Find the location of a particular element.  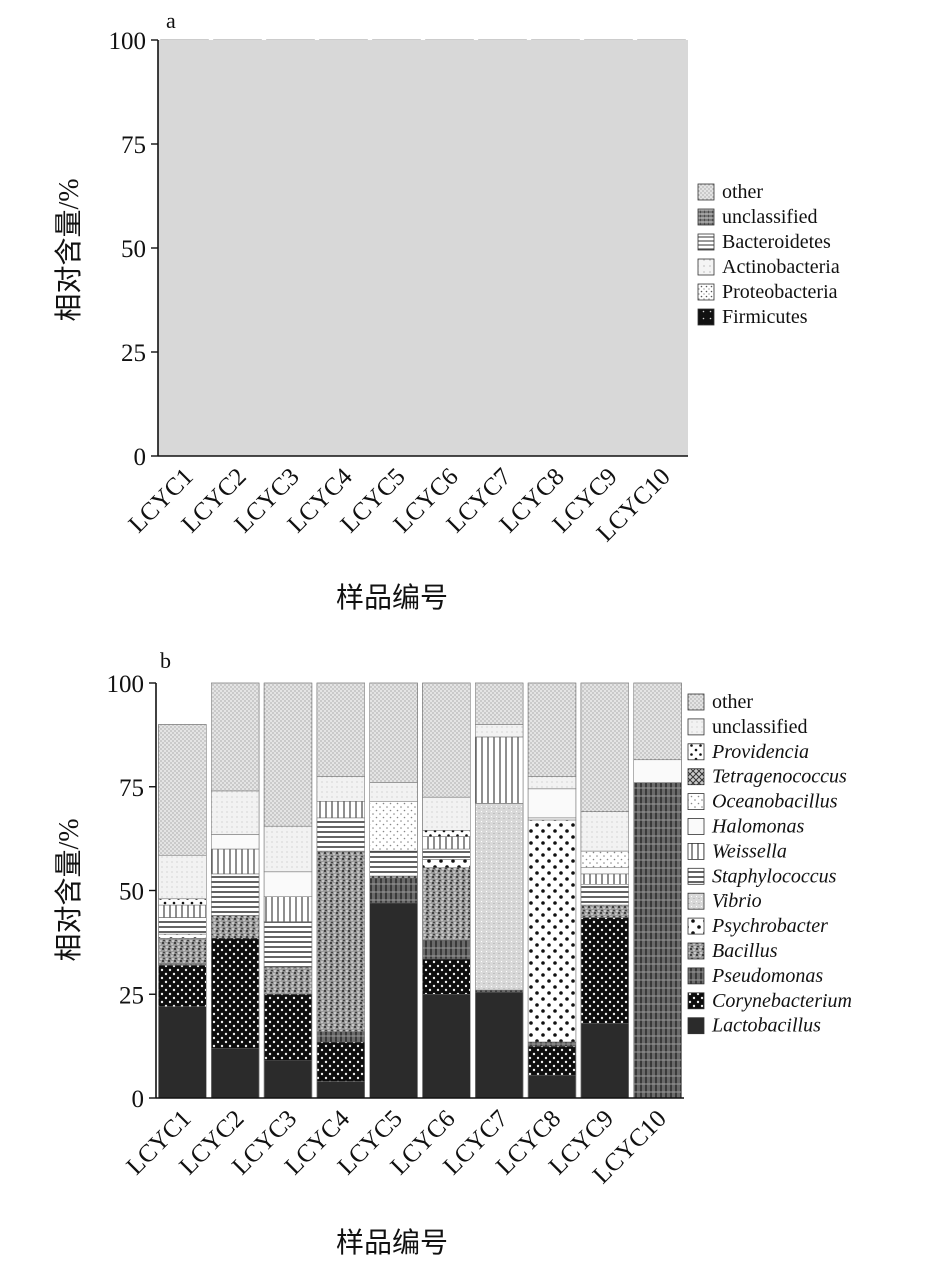

b-bar-LCYC6-weissella is located at coordinates (446, 843).